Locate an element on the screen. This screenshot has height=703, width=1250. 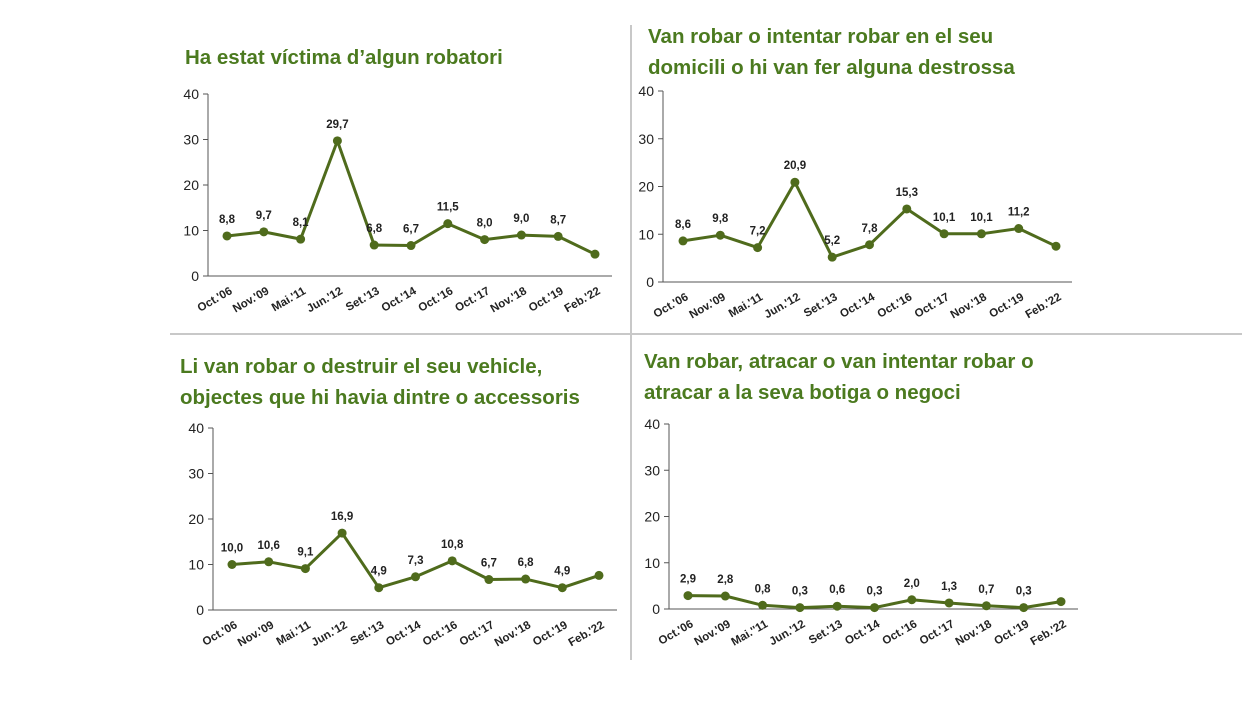
data-label: 2,8 is located at coordinates (725, 580).